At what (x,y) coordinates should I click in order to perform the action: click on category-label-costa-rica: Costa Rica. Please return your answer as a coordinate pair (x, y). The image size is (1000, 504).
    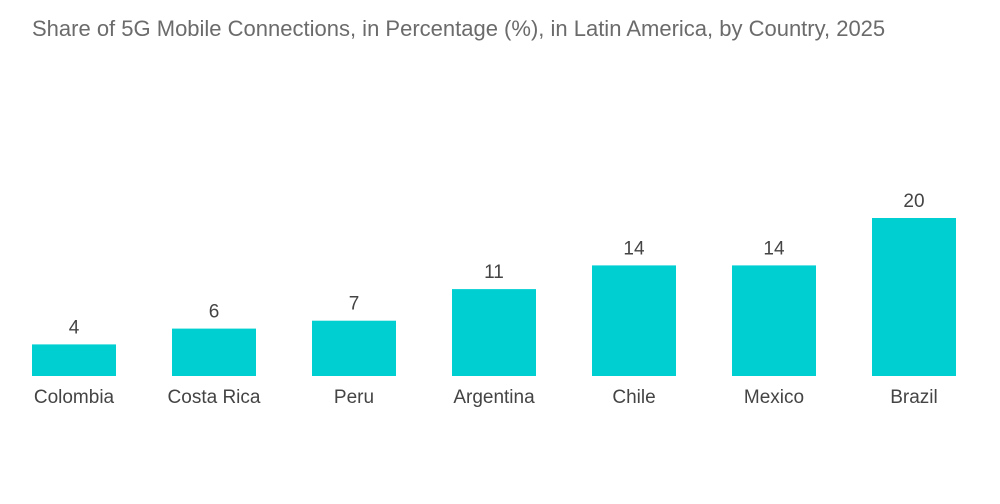
    Looking at the image, I should click on (214, 397).